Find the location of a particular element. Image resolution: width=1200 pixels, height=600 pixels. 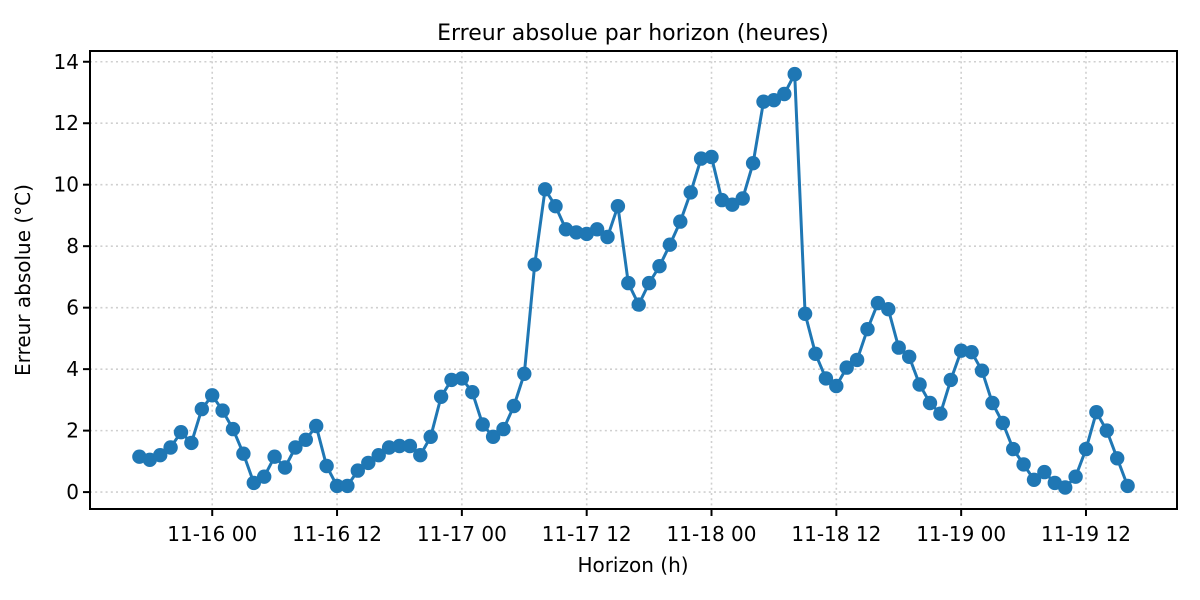

y-tick-label: 8 is located at coordinates (72, 246).